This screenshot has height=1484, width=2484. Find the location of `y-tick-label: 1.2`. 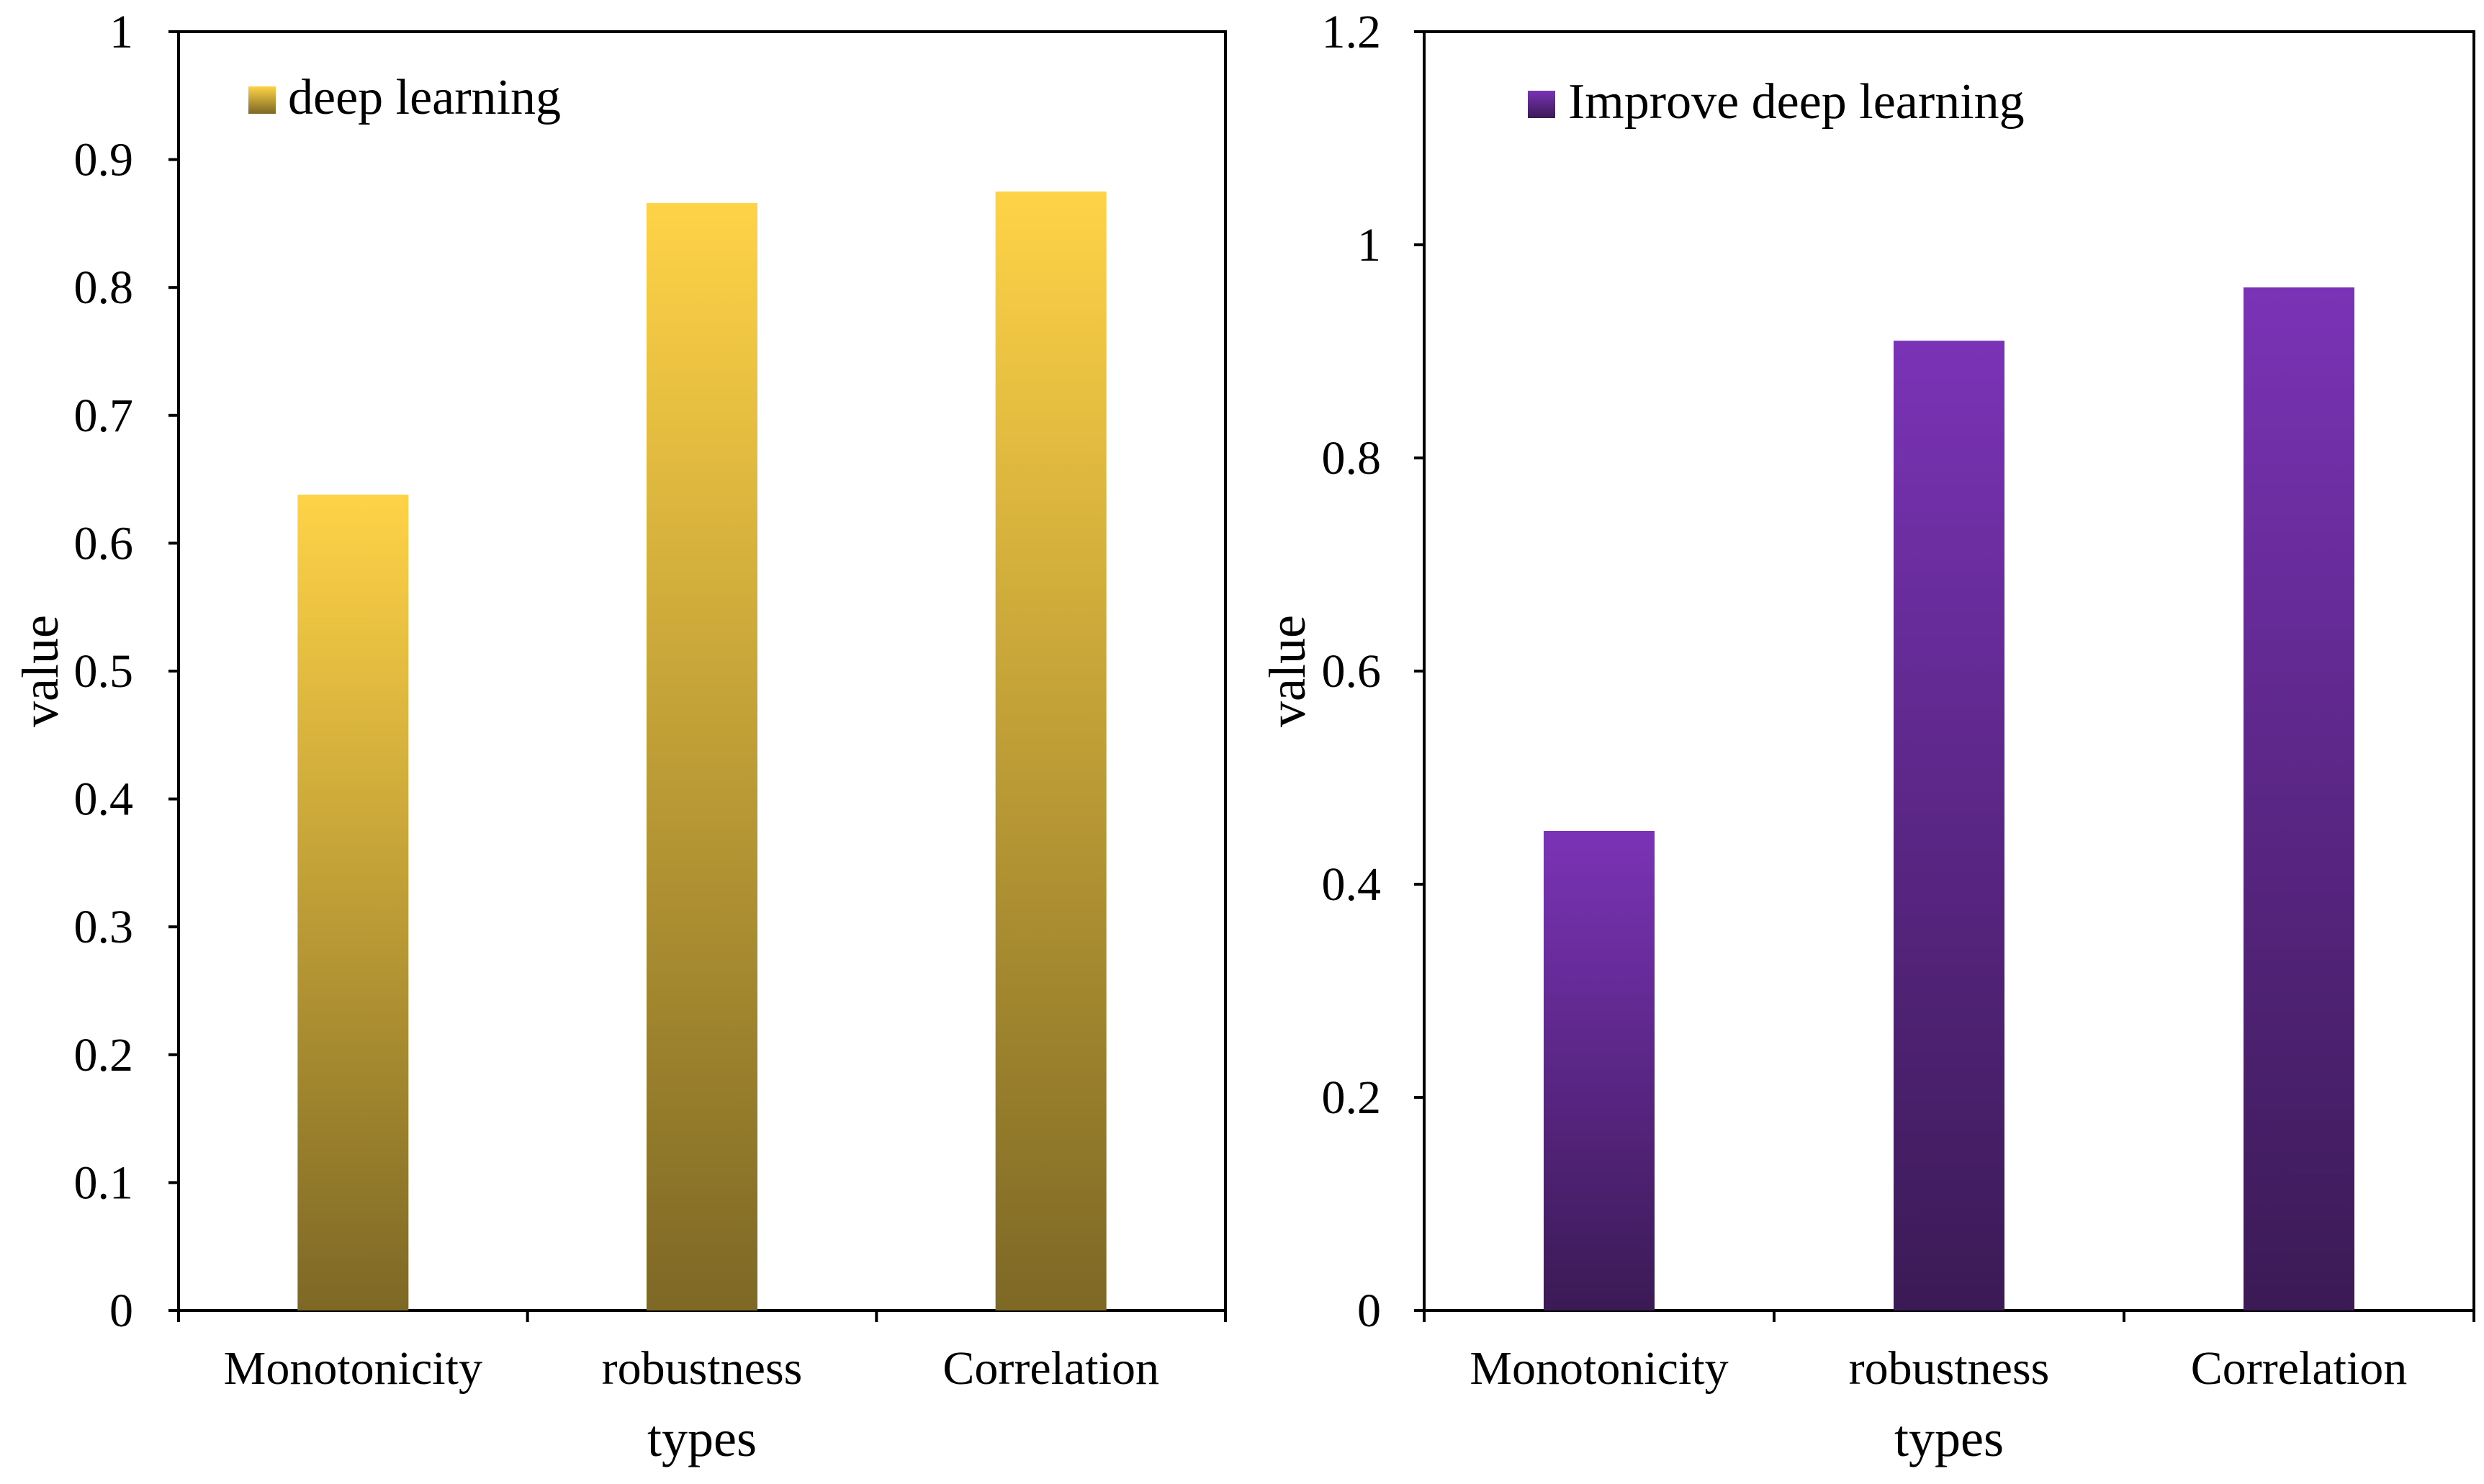

y-tick-label: 1.2 is located at coordinates (1352, 32).